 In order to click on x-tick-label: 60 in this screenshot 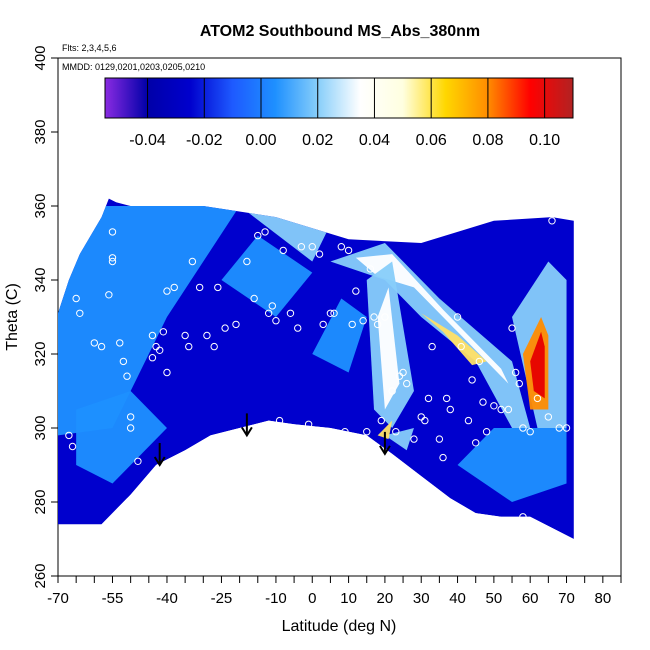, I will do `click(530, 598)`.